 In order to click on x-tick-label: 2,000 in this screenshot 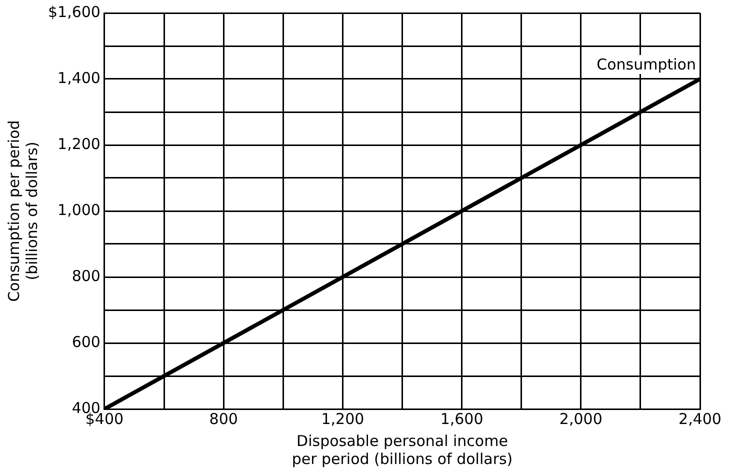, I will do `click(580, 419)`.